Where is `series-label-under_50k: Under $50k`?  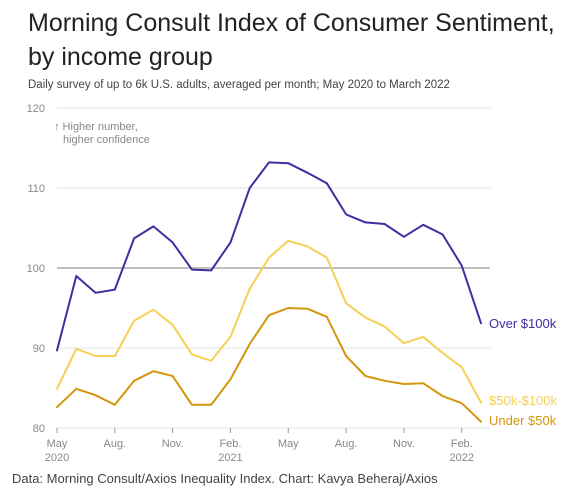
series-label-under_50k: Under $50k is located at coordinates (523, 420).